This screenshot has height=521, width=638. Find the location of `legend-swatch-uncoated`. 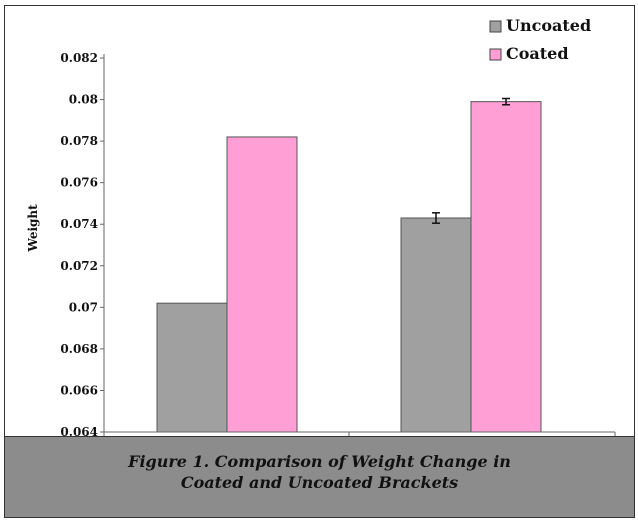

legend-swatch-uncoated is located at coordinates (495, 26).